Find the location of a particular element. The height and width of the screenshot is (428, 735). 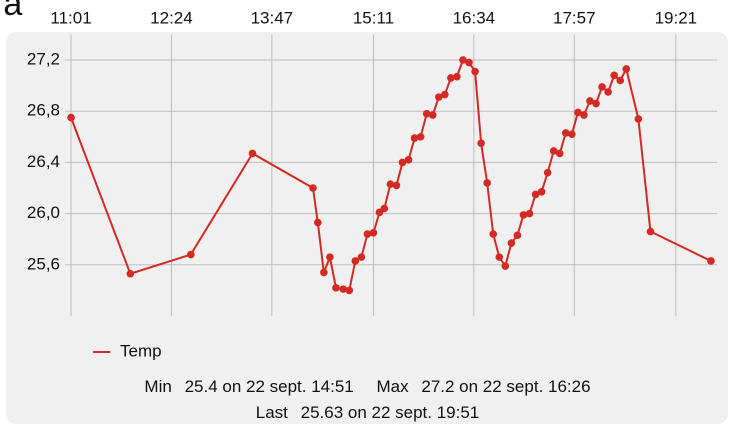

x-tick-label: 15:11 is located at coordinates (373, 17).